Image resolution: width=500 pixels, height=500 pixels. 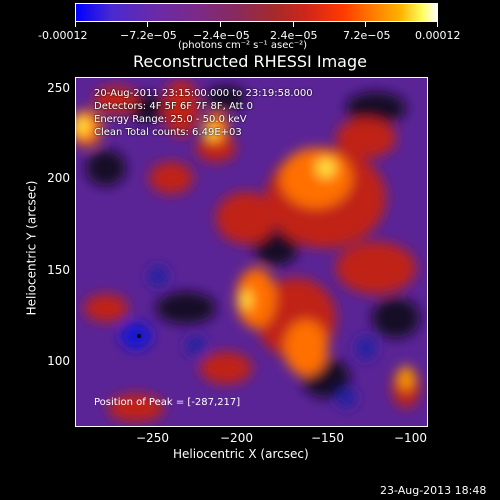 What do you see at coordinates (433, 490) in the screenshot?
I see `footer-date: 23-Aug-2013 18:48` at bounding box center [433, 490].